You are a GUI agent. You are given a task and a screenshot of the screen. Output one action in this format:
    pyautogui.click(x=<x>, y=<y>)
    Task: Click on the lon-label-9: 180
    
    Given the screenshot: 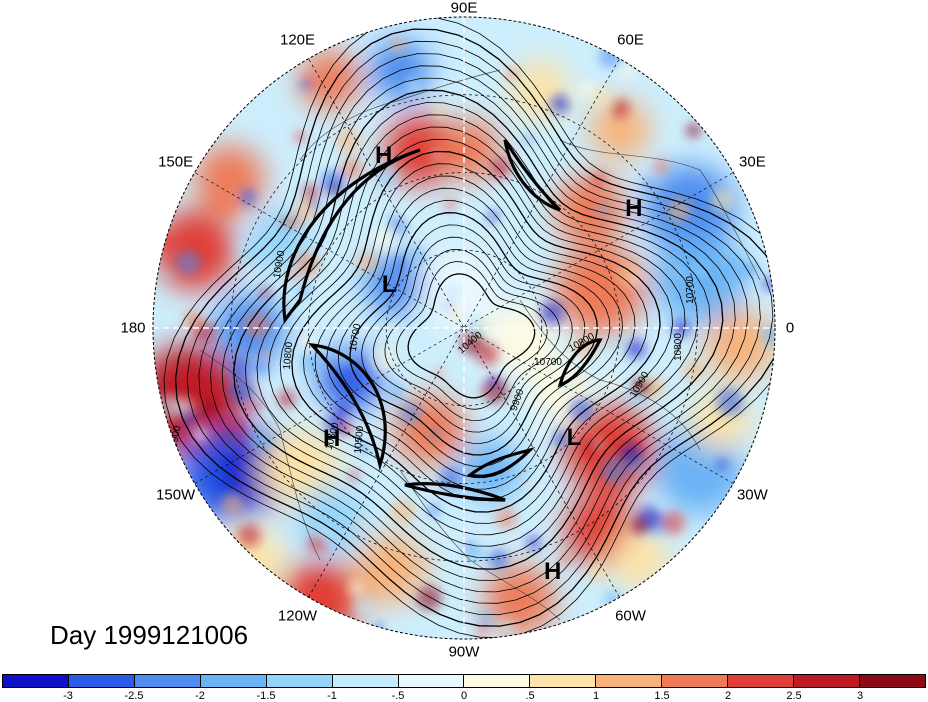 What is the action you would take?
    pyautogui.click(x=133, y=328)
    